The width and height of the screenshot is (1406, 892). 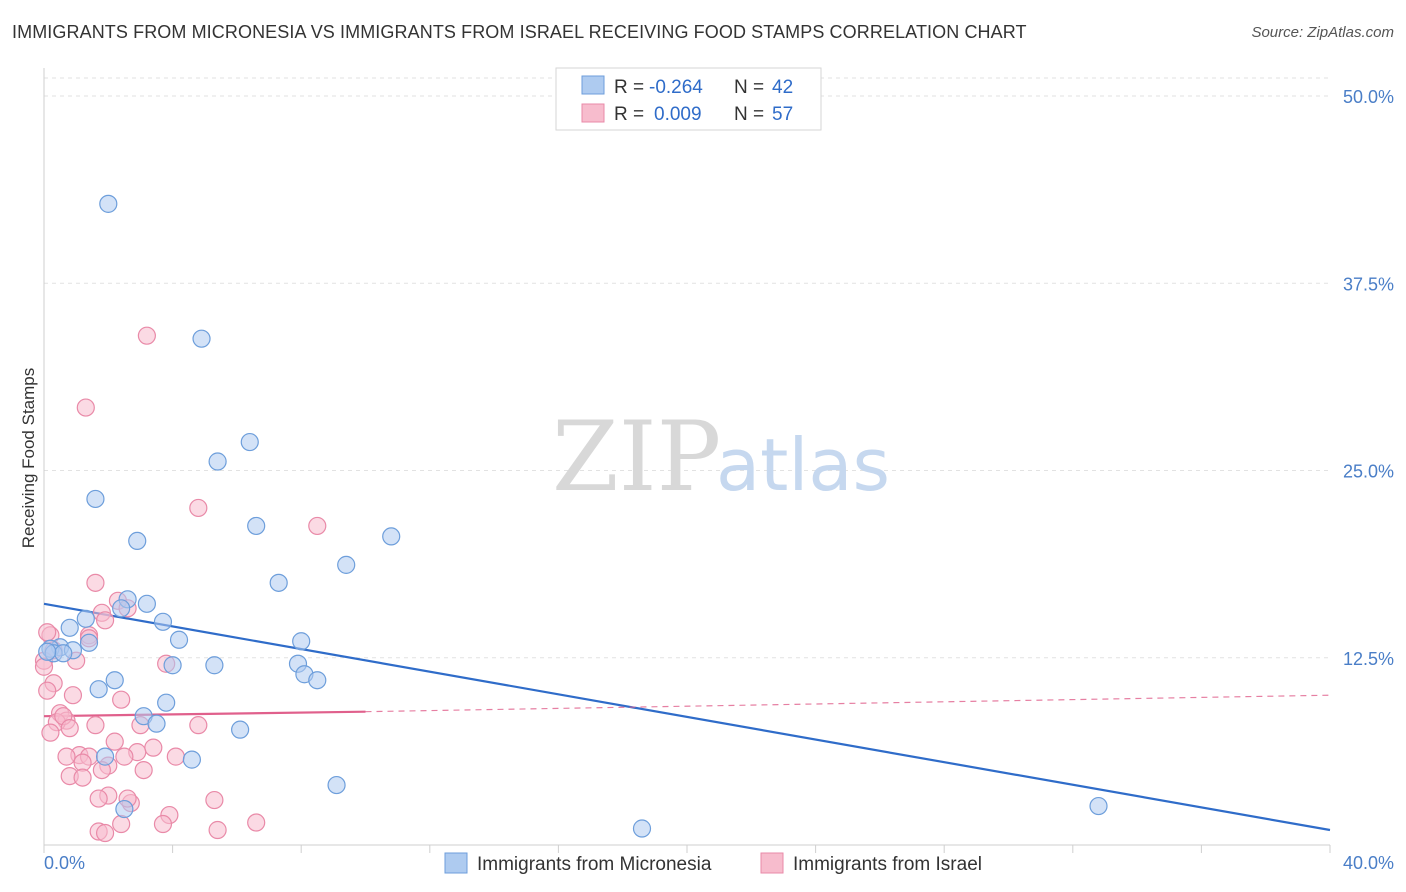 What do you see at coordinates (629, 87) in the screenshot?
I see `legend-r-label-1: R =` at bounding box center [629, 87].